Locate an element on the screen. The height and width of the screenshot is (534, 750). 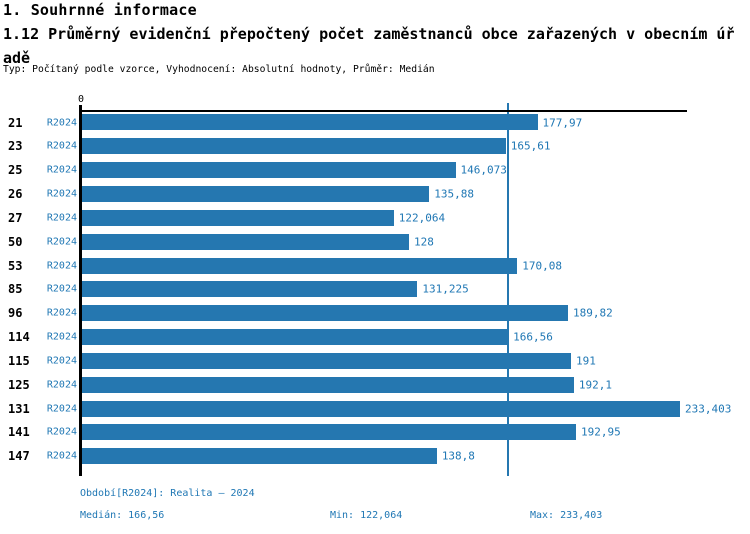
chart-row: 115 R2024 191 is located at coordinates (375, 361).